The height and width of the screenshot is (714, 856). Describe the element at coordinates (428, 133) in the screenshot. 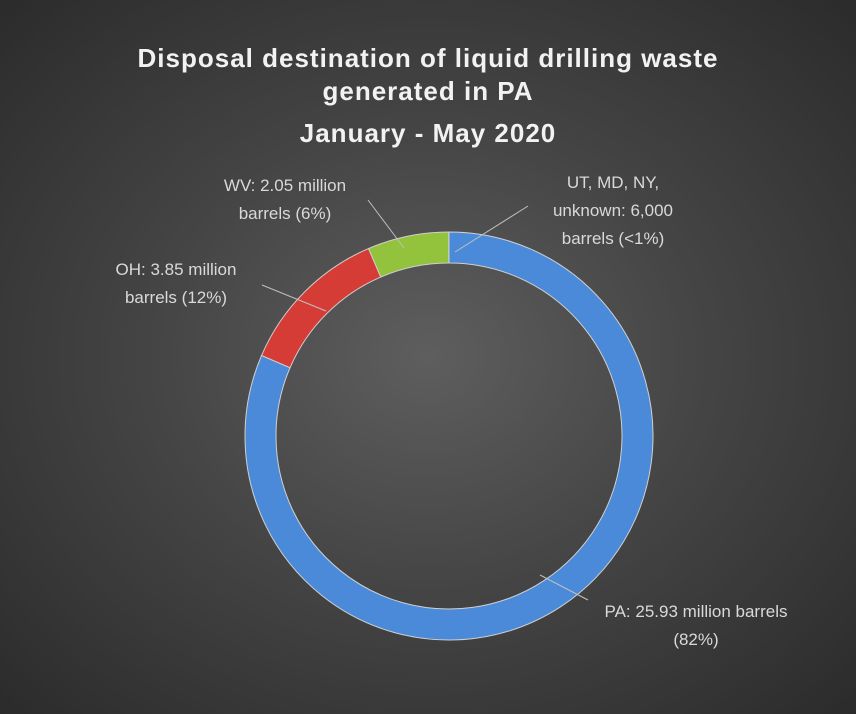

I see `chart-subtitle: January - May 2020` at that location.